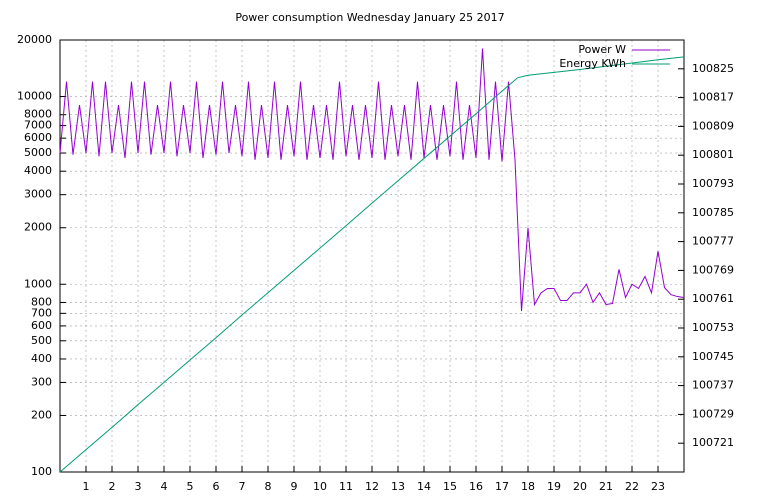 The height and width of the screenshot is (500, 768). What do you see at coordinates (294, 486) in the screenshot?
I see `x-tick-label: 9` at bounding box center [294, 486].